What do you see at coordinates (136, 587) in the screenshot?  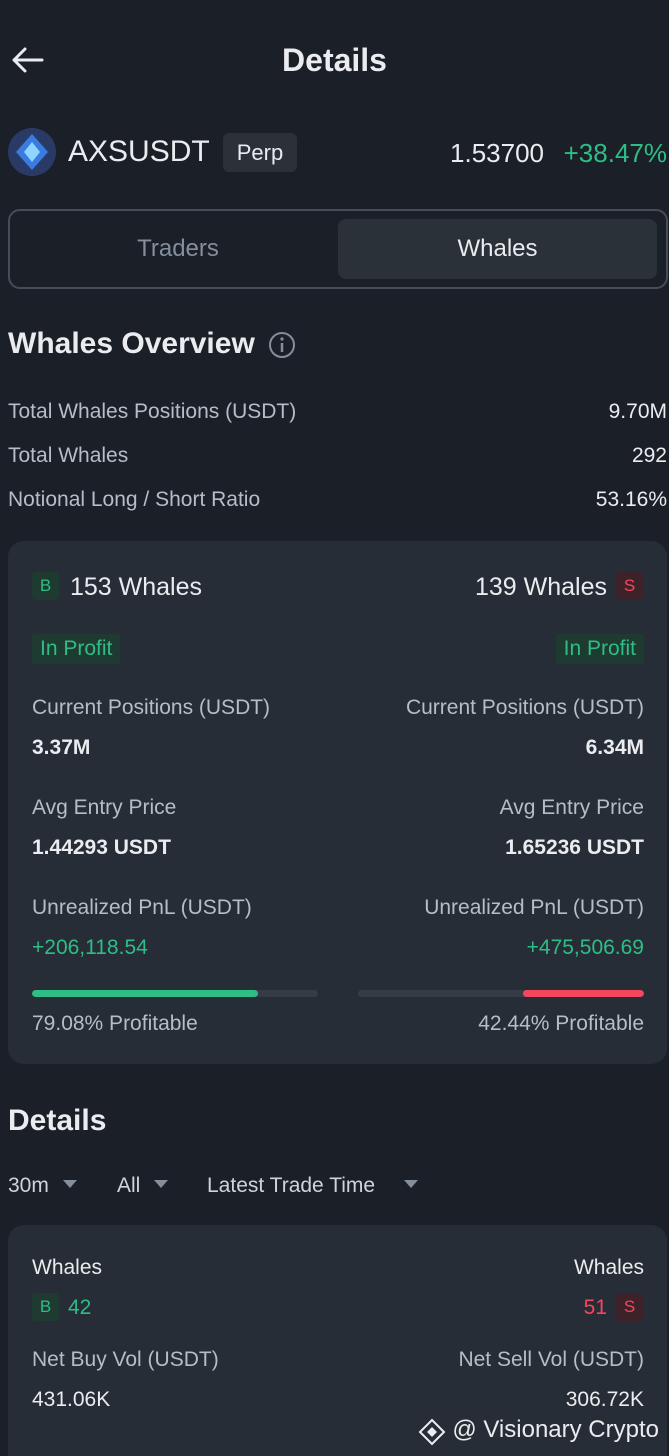 I see `long-whales: 153 Whales` at bounding box center [136, 587].